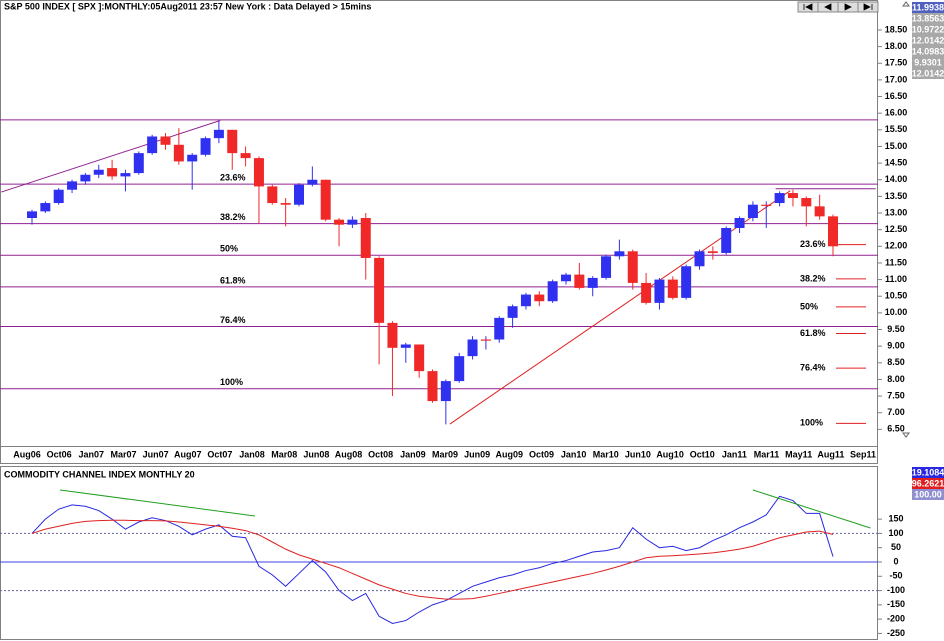 The width and height of the screenshot is (944, 641). What do you see at coordinates (432, 559) in the screenshot?
I see `cci-line` at bounding box center [432, 559].